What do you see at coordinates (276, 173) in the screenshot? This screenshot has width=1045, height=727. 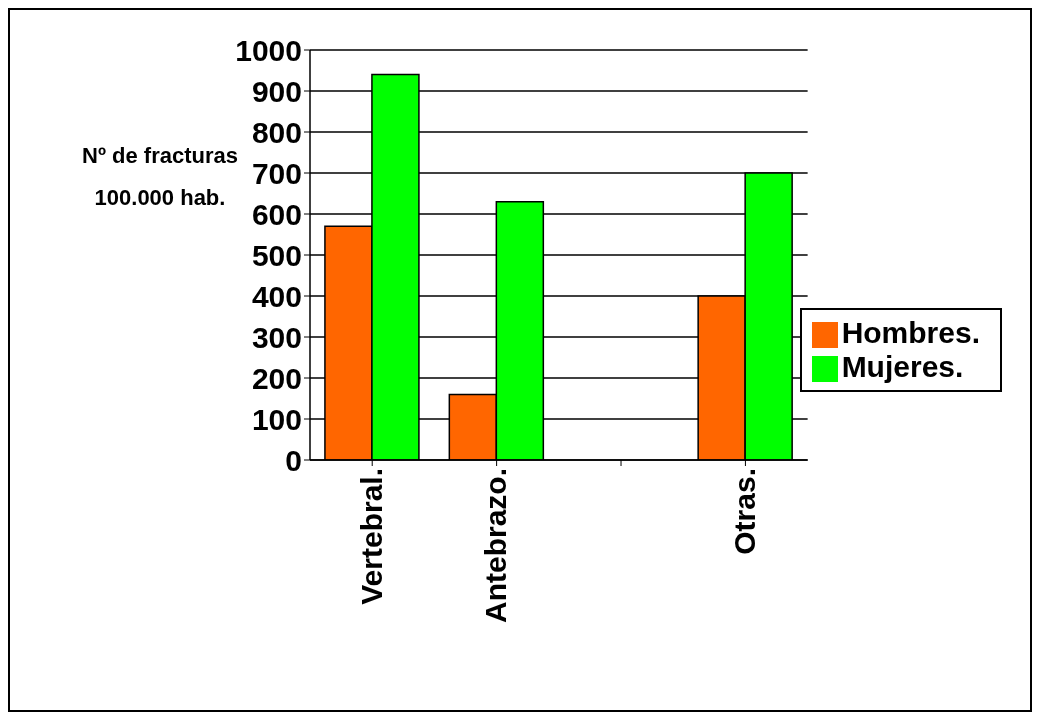 I see `y-tick-label: 700` at bounding box center [276, 173].